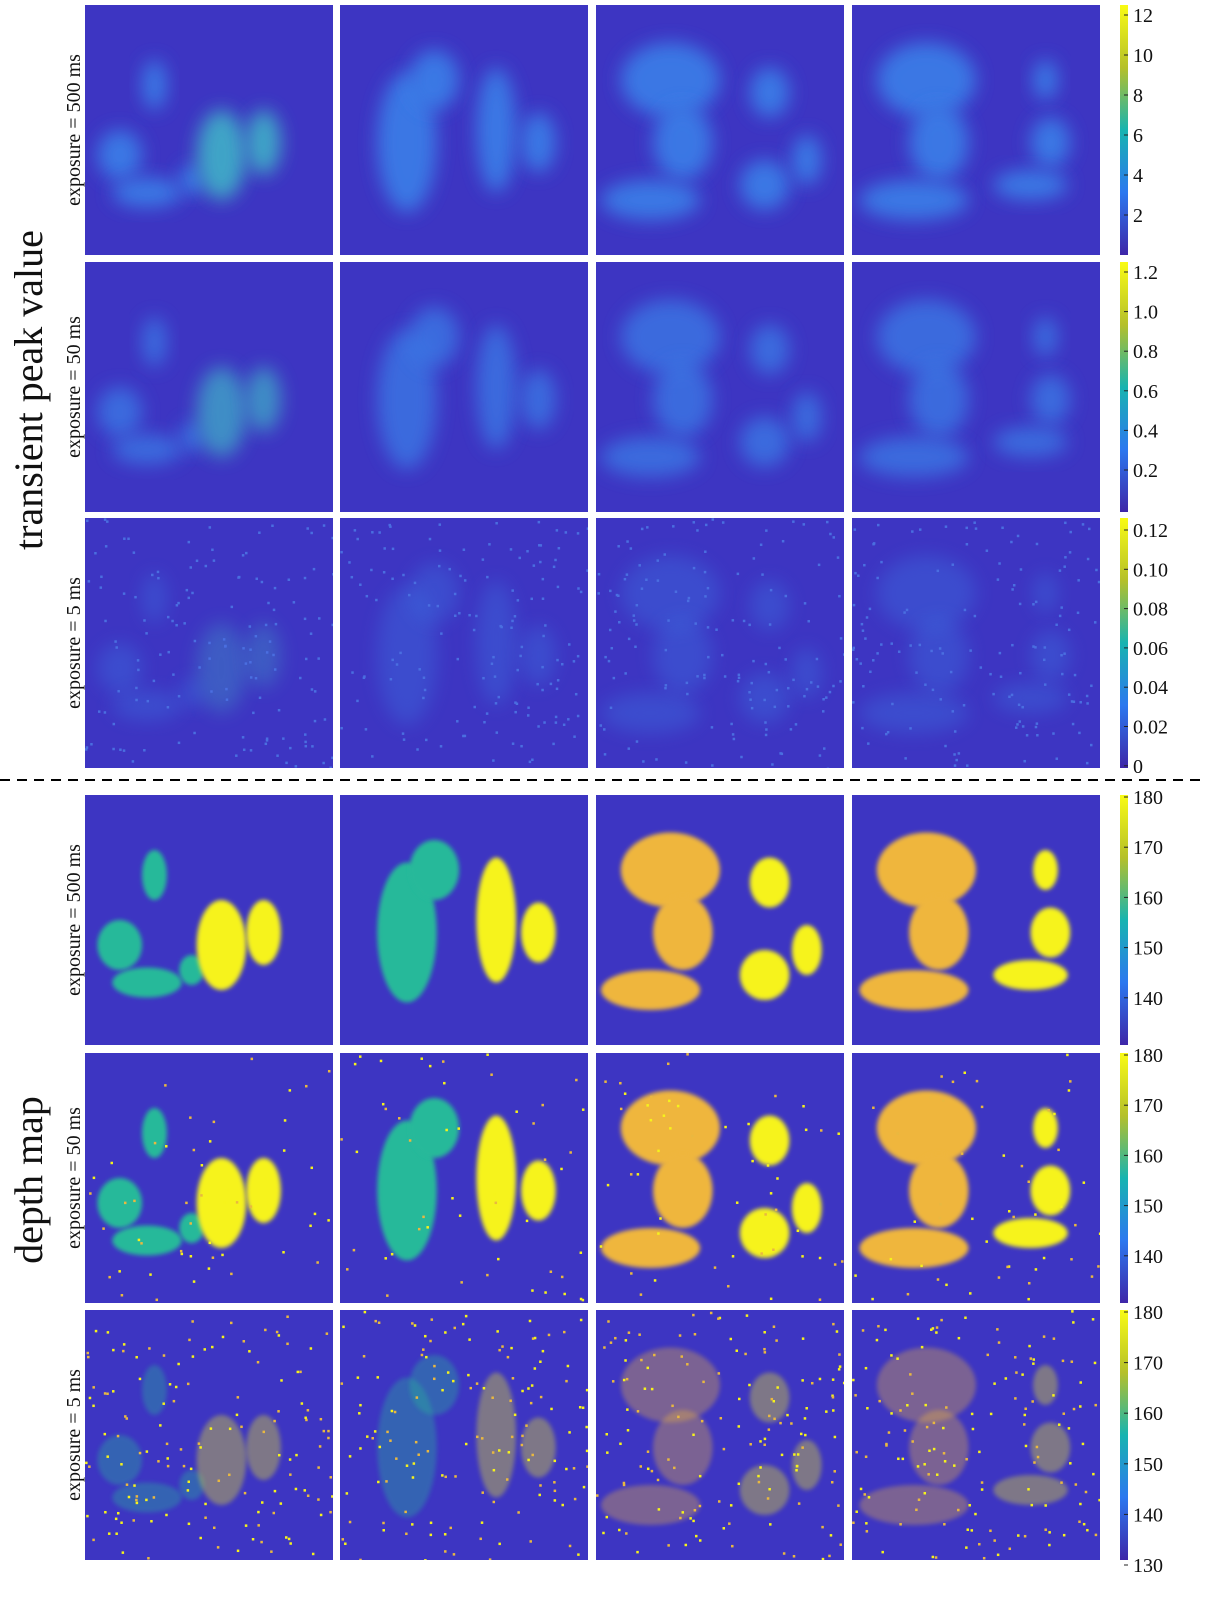  Describe the element at coordinates (1138, 767) in the screenshot. I see `colorbar-tick-label: 0` at that location.